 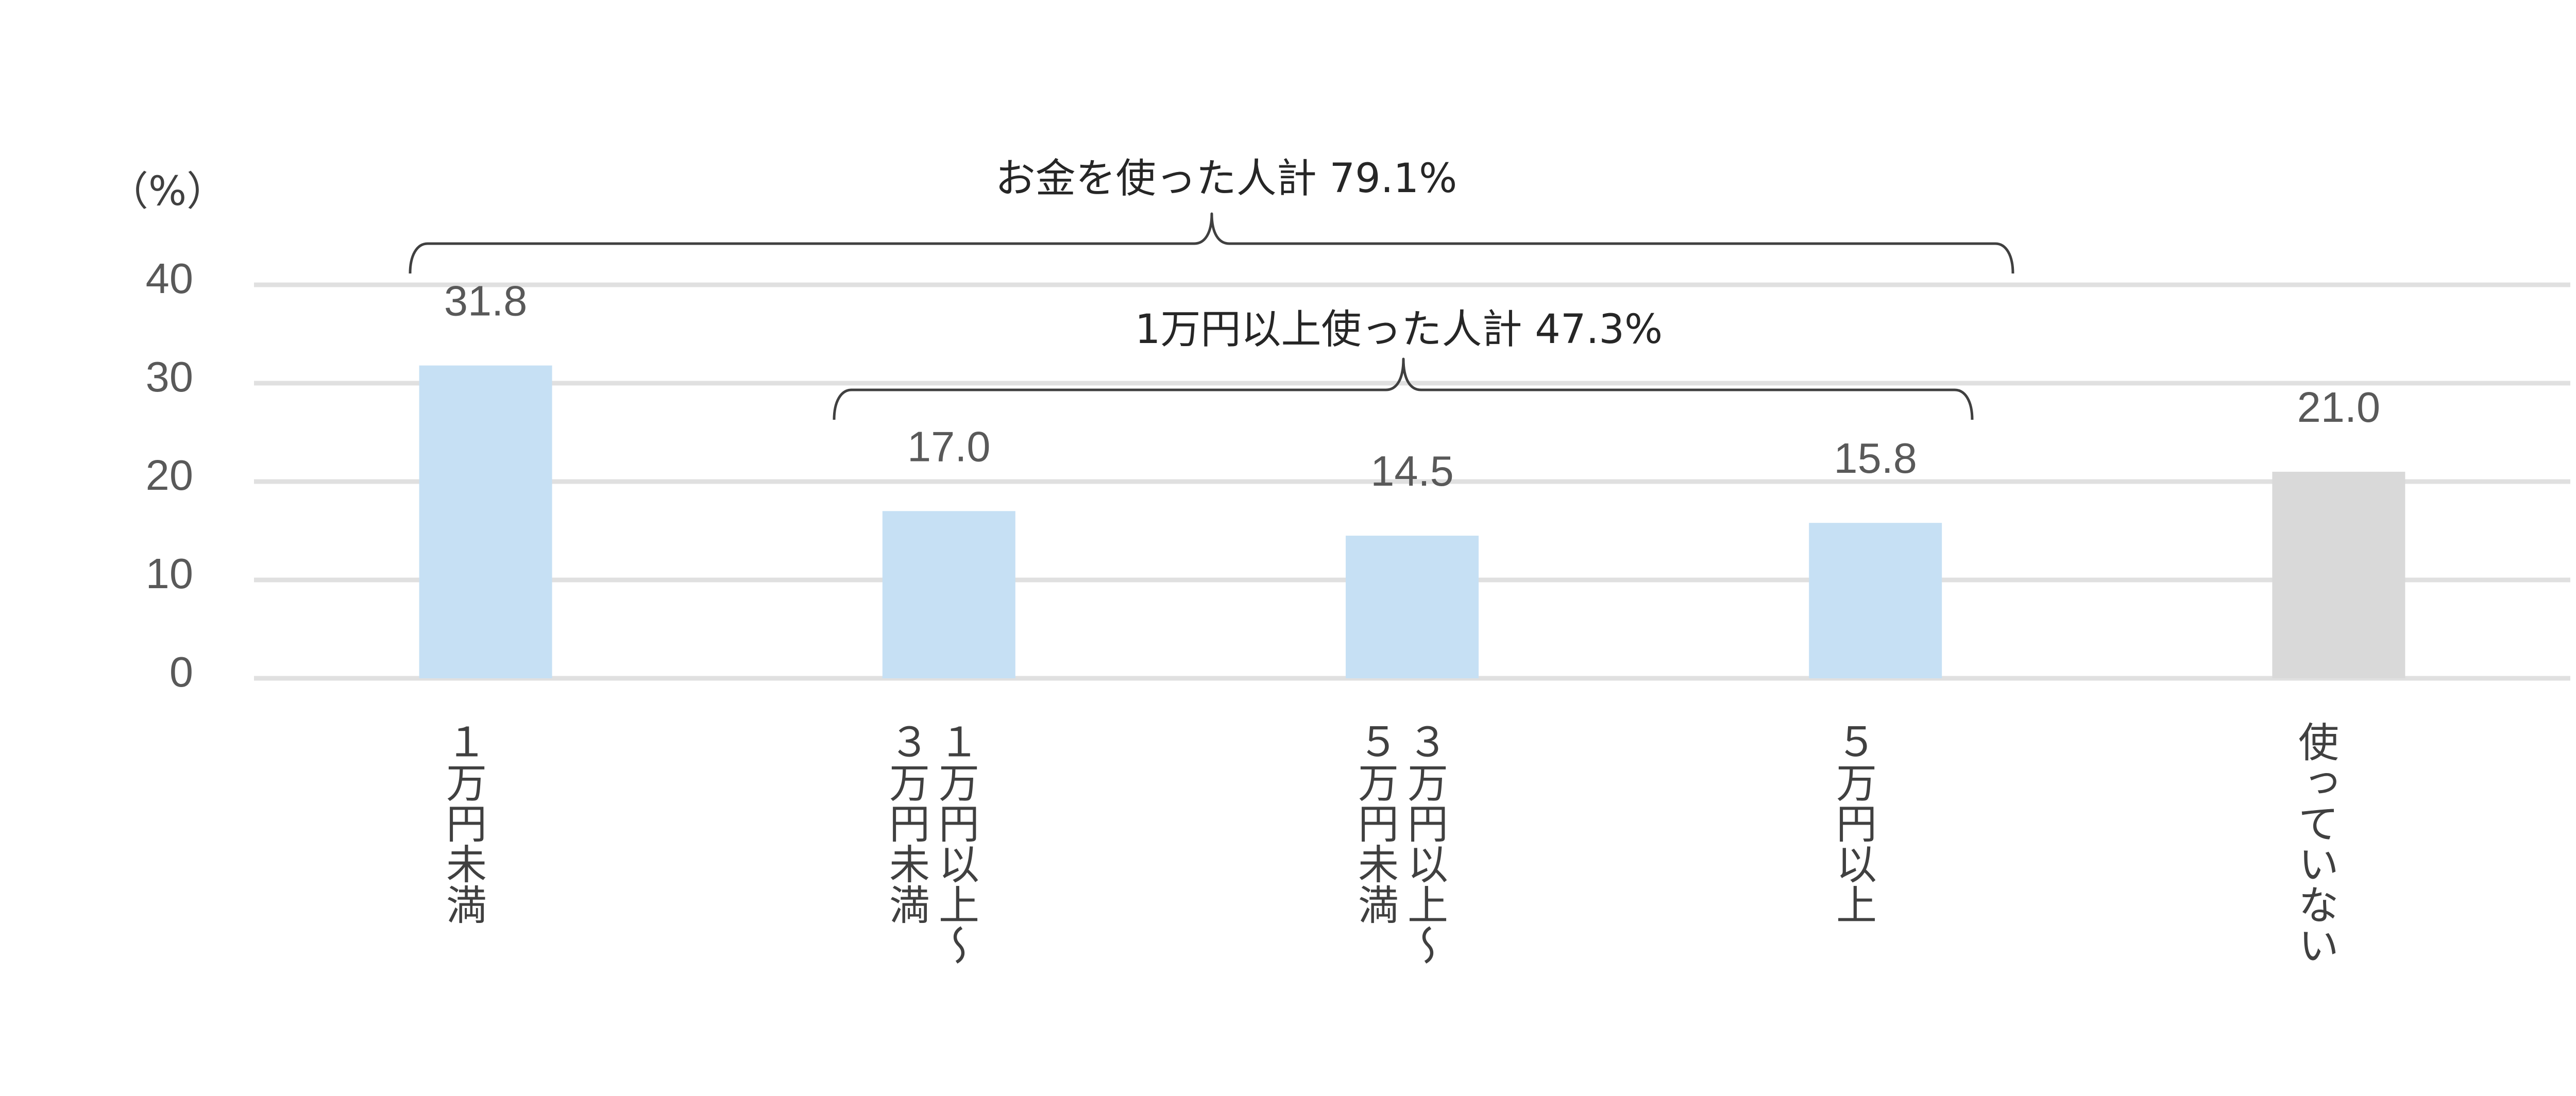 What do you see at coordinates (1399, 330) in the screenshot?
I see `annotation-total-over-10k-text: 1万円以上使った人計 47.3%` at bounding box center [1399, 330].